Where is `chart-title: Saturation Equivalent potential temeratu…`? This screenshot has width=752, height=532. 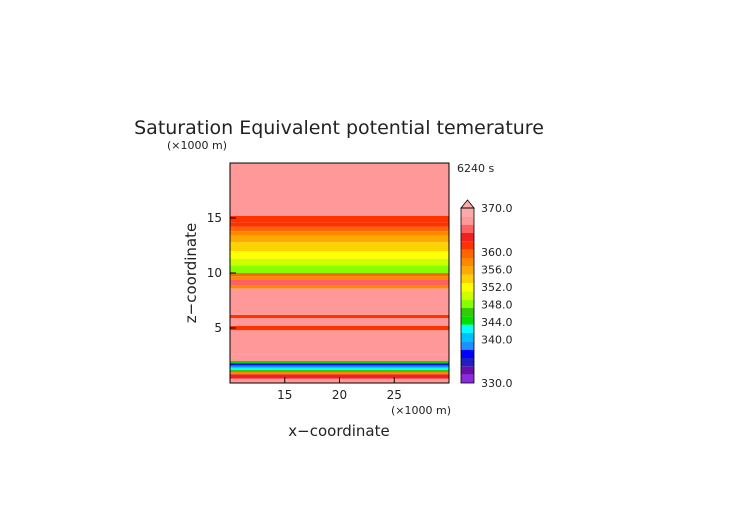 chart-title: Saturation Equivalent potential temeratu… is located at coordinates (339, 128).